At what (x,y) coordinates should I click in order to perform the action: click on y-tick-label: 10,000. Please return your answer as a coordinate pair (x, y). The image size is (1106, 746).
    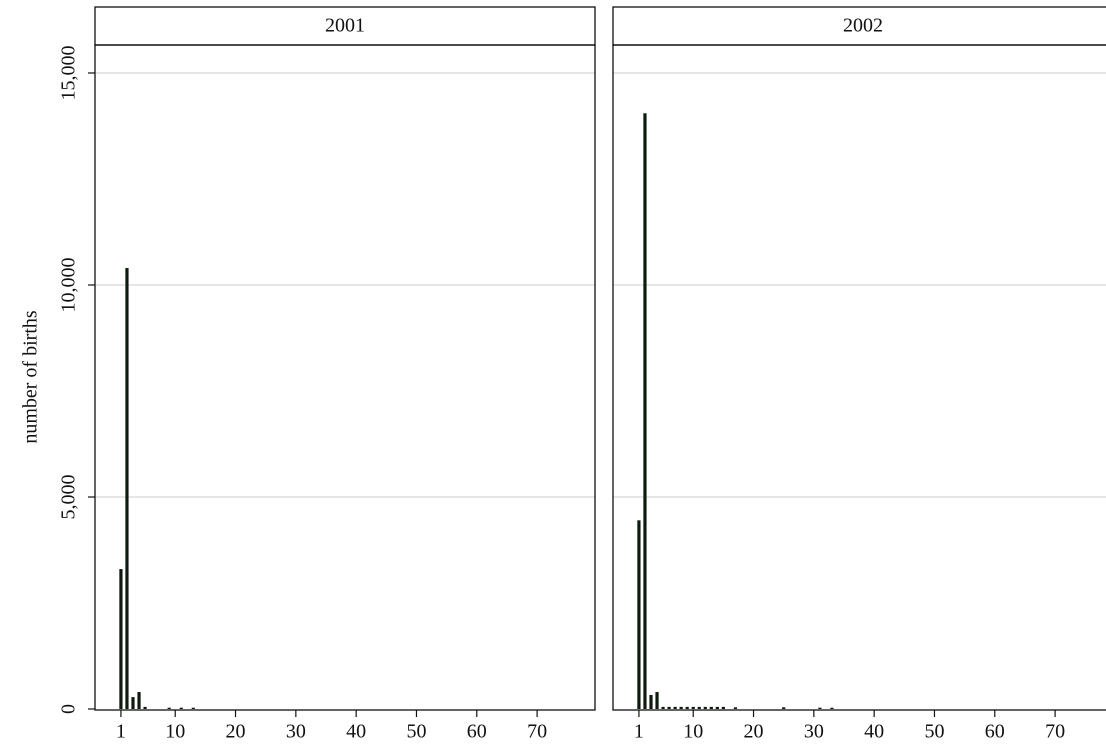
    Looking at the image, I should click on (69, 284).